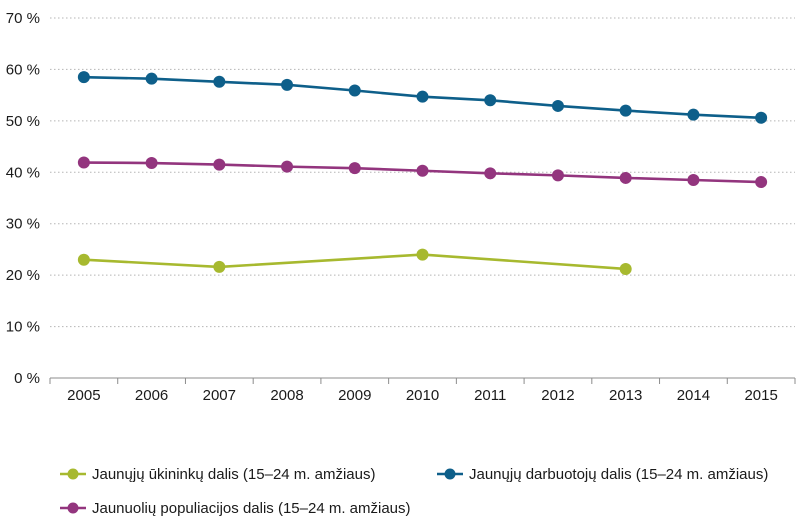 Image resolution: width=800 pixels, height=530 pixels. I want to click on y-tick-label: 40 %, so click(23, 172).